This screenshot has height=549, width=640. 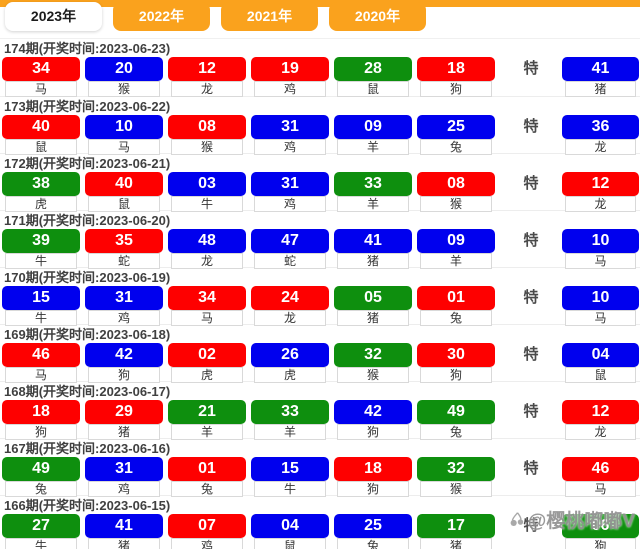 I want to click on special-ball: 36 龙, so click(x=600, y=135).